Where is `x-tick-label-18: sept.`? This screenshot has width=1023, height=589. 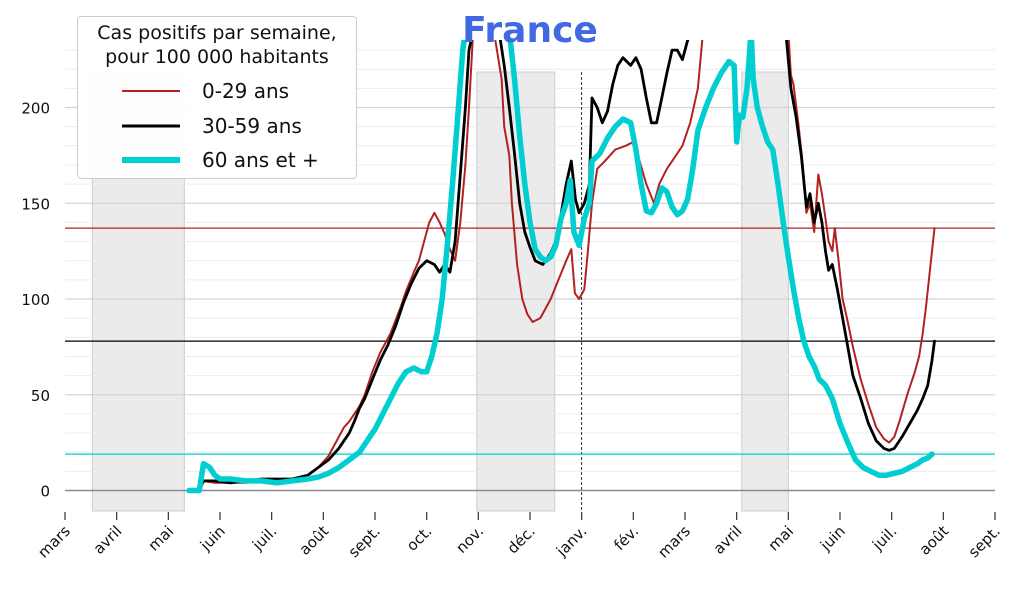
x-tick-label-18: sept. is located at coordinates (984, 541).